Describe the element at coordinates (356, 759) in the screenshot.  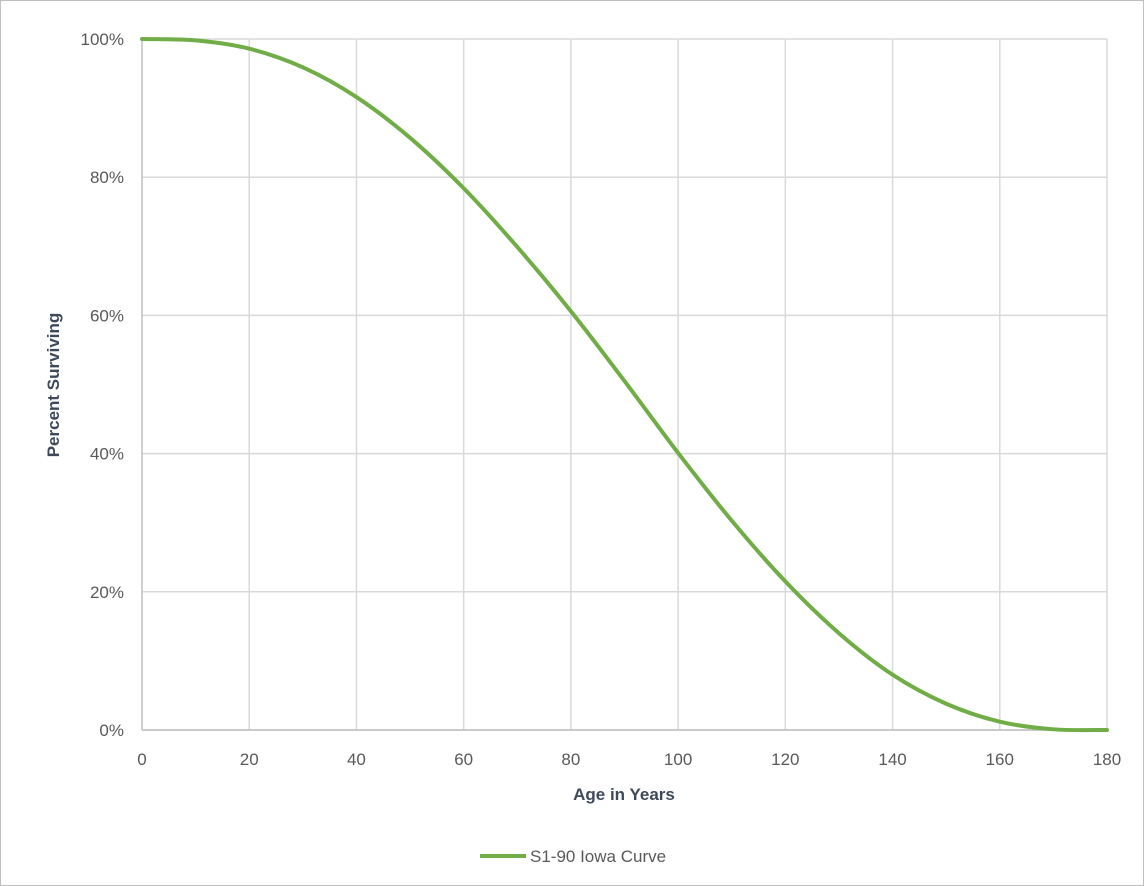
I see `x-tick-label: 40` at that location.